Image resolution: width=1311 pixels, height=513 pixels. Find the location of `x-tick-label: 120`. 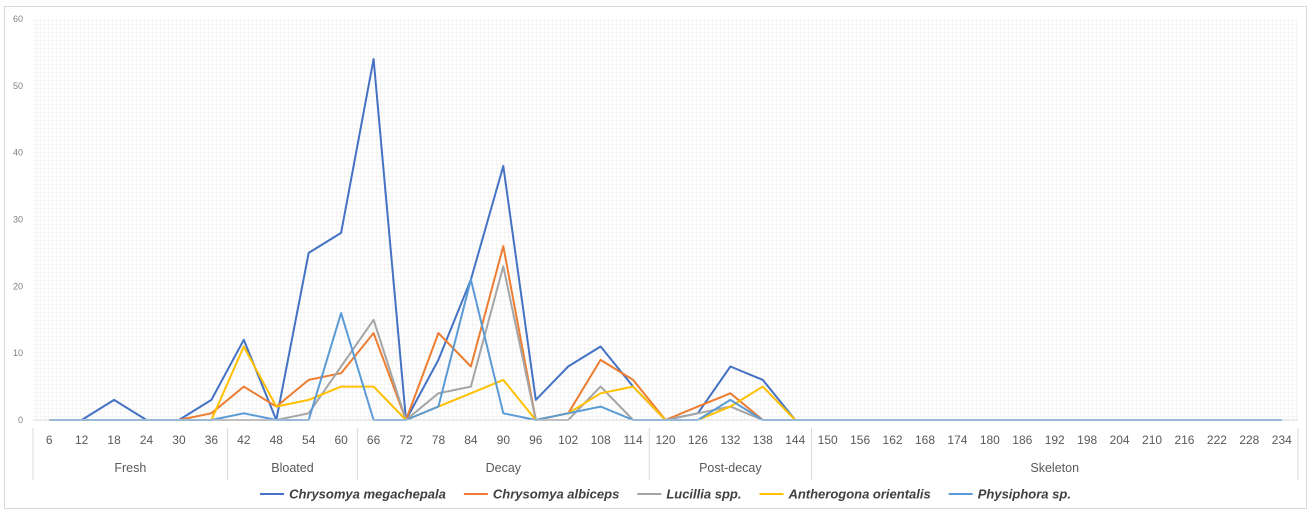

x-tick-label: 120 is located at coordinates (665, 440).